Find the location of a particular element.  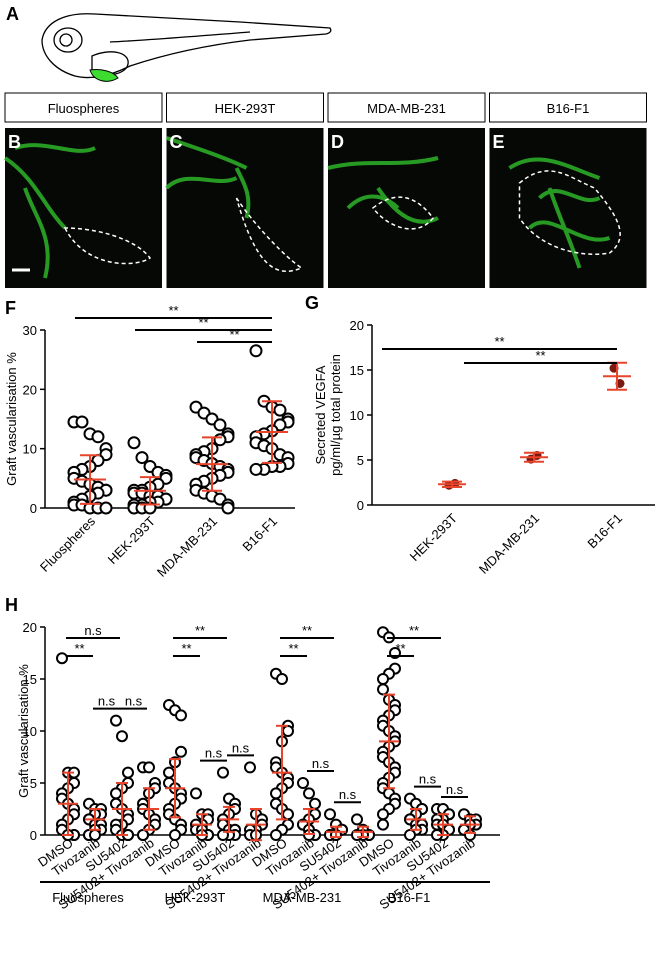

group-label: HEK-293T is located at coordinates (195, 897).